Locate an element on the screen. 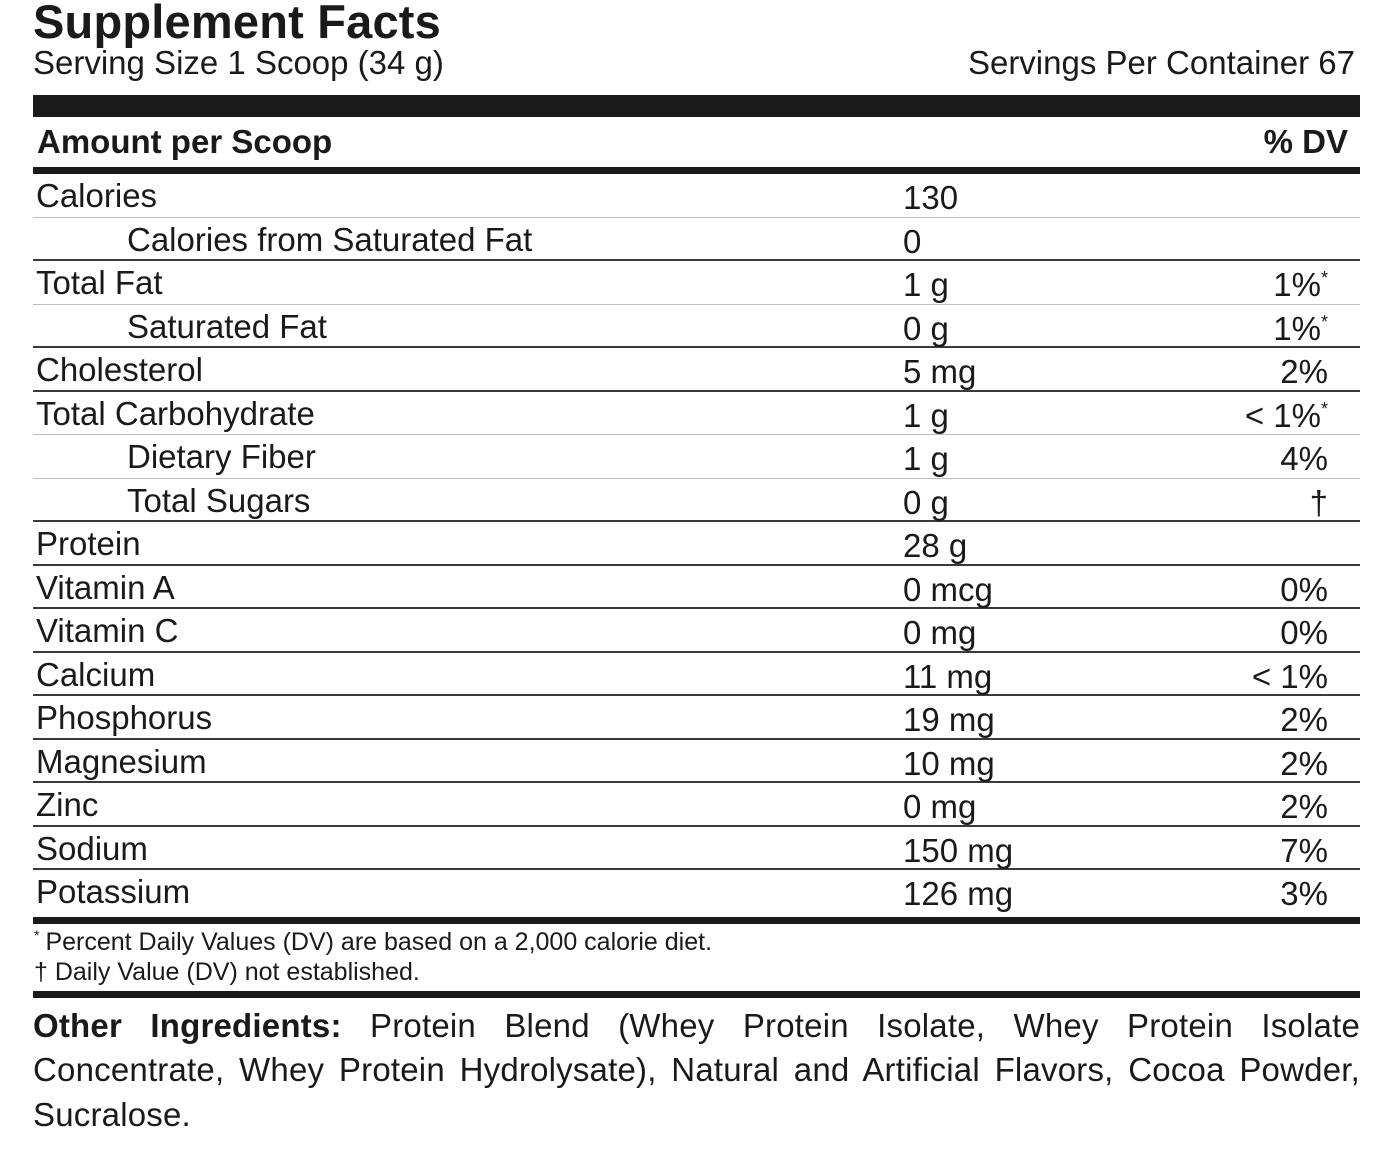  serving-size: Serving Size 1 Scoop (34 g) is located at coordinates (238, 62).